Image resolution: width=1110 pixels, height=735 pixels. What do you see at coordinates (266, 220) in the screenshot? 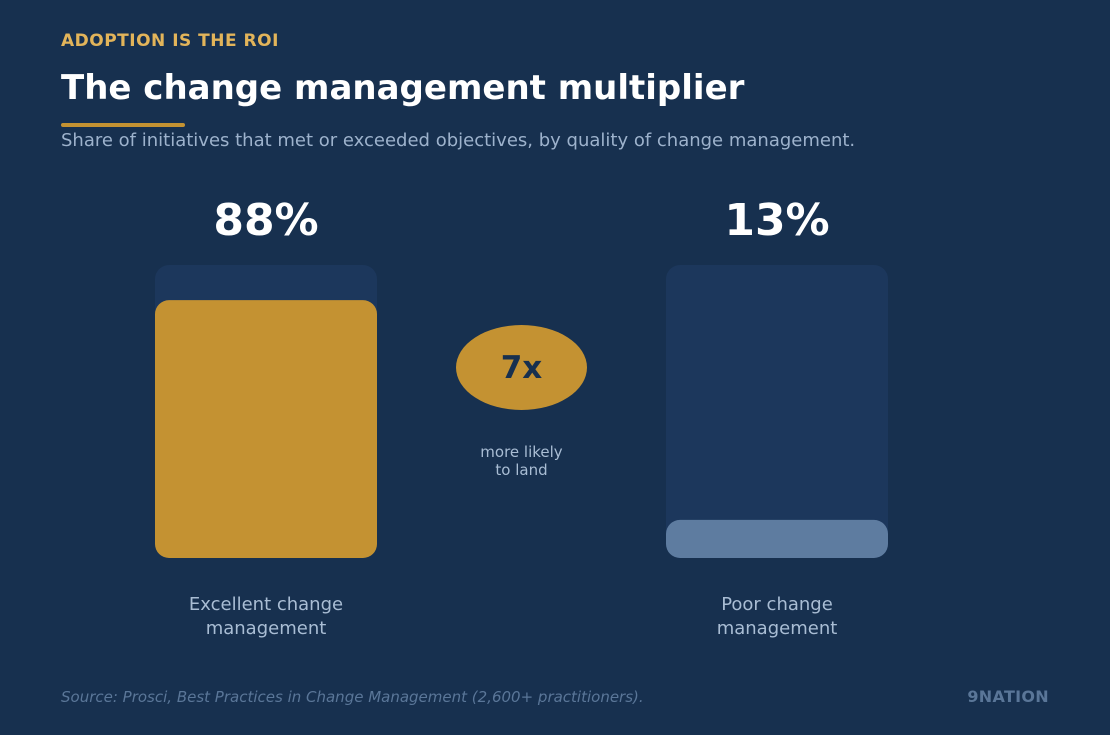
I see `value-label-excellent: 88%` at bounding box center [266, 220].